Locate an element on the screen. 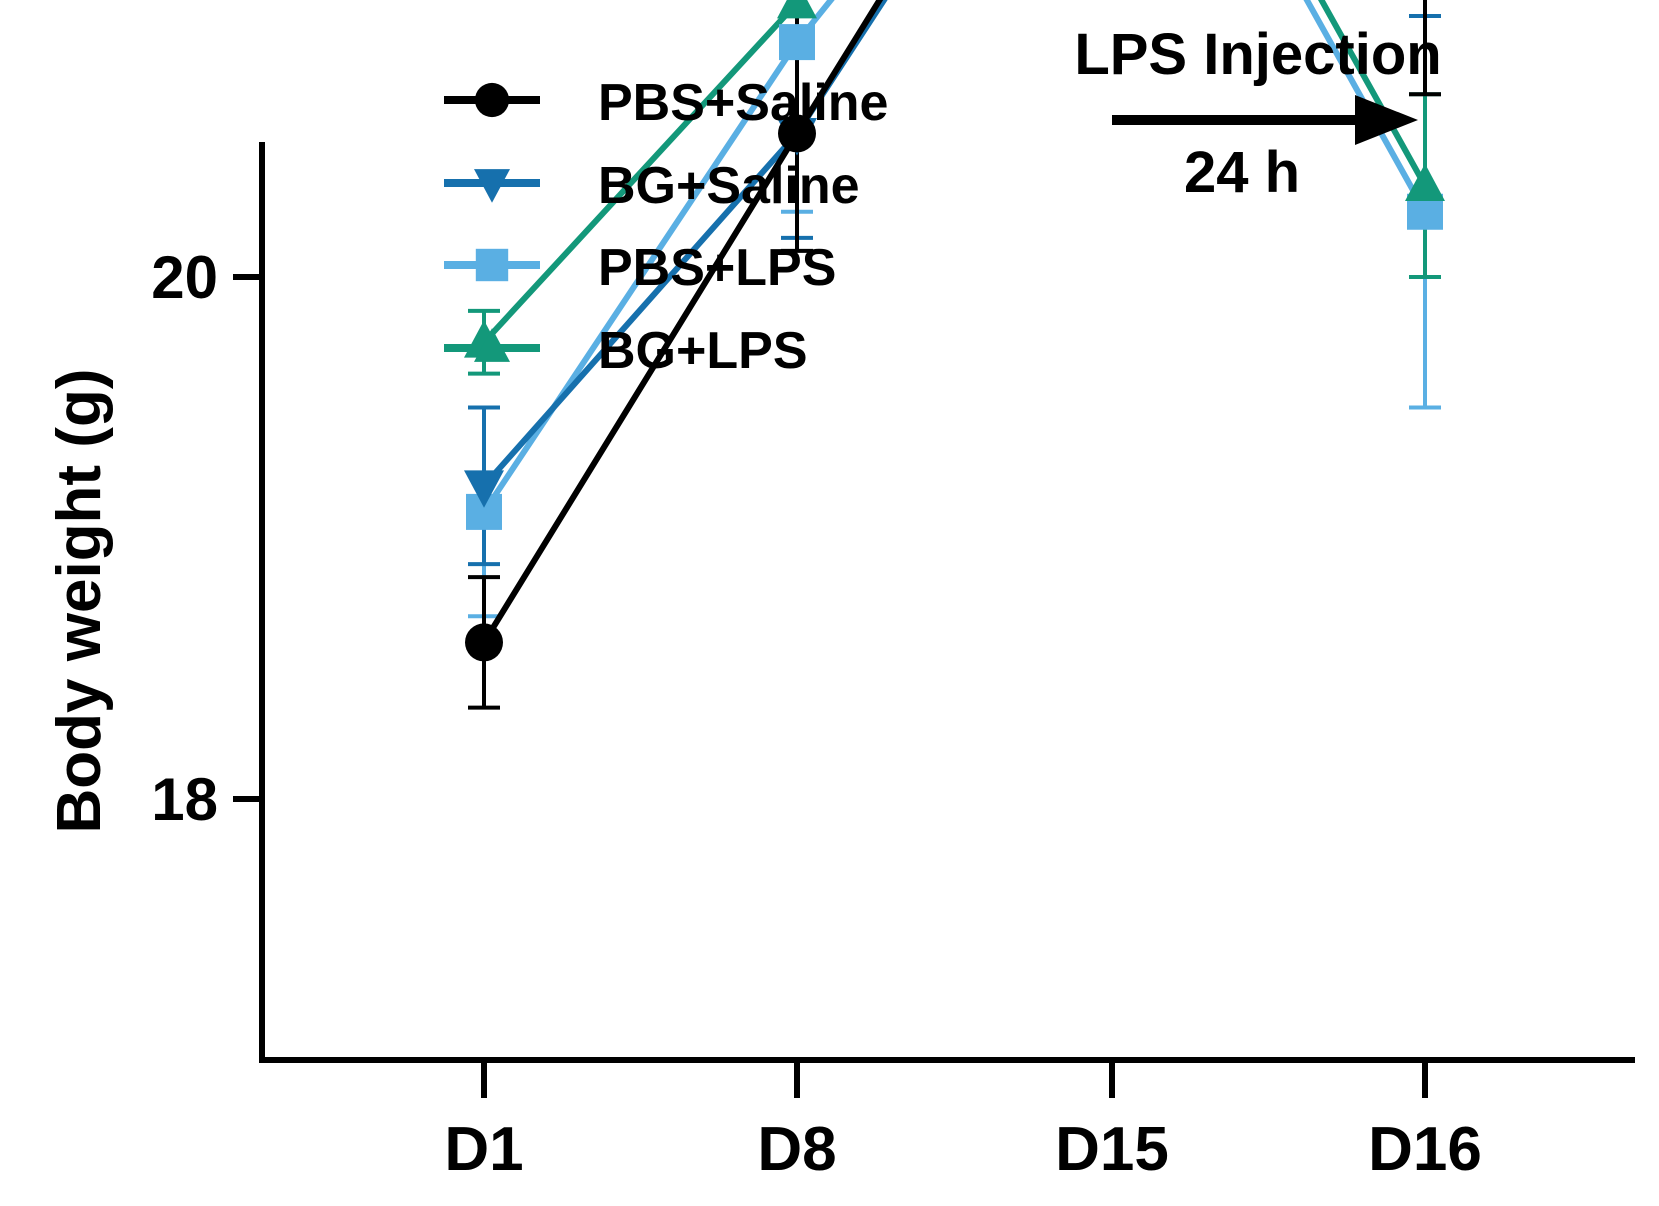 The image size is (1659, 1206). legend-item: BG+Saline is located at coordinates (652, 186).